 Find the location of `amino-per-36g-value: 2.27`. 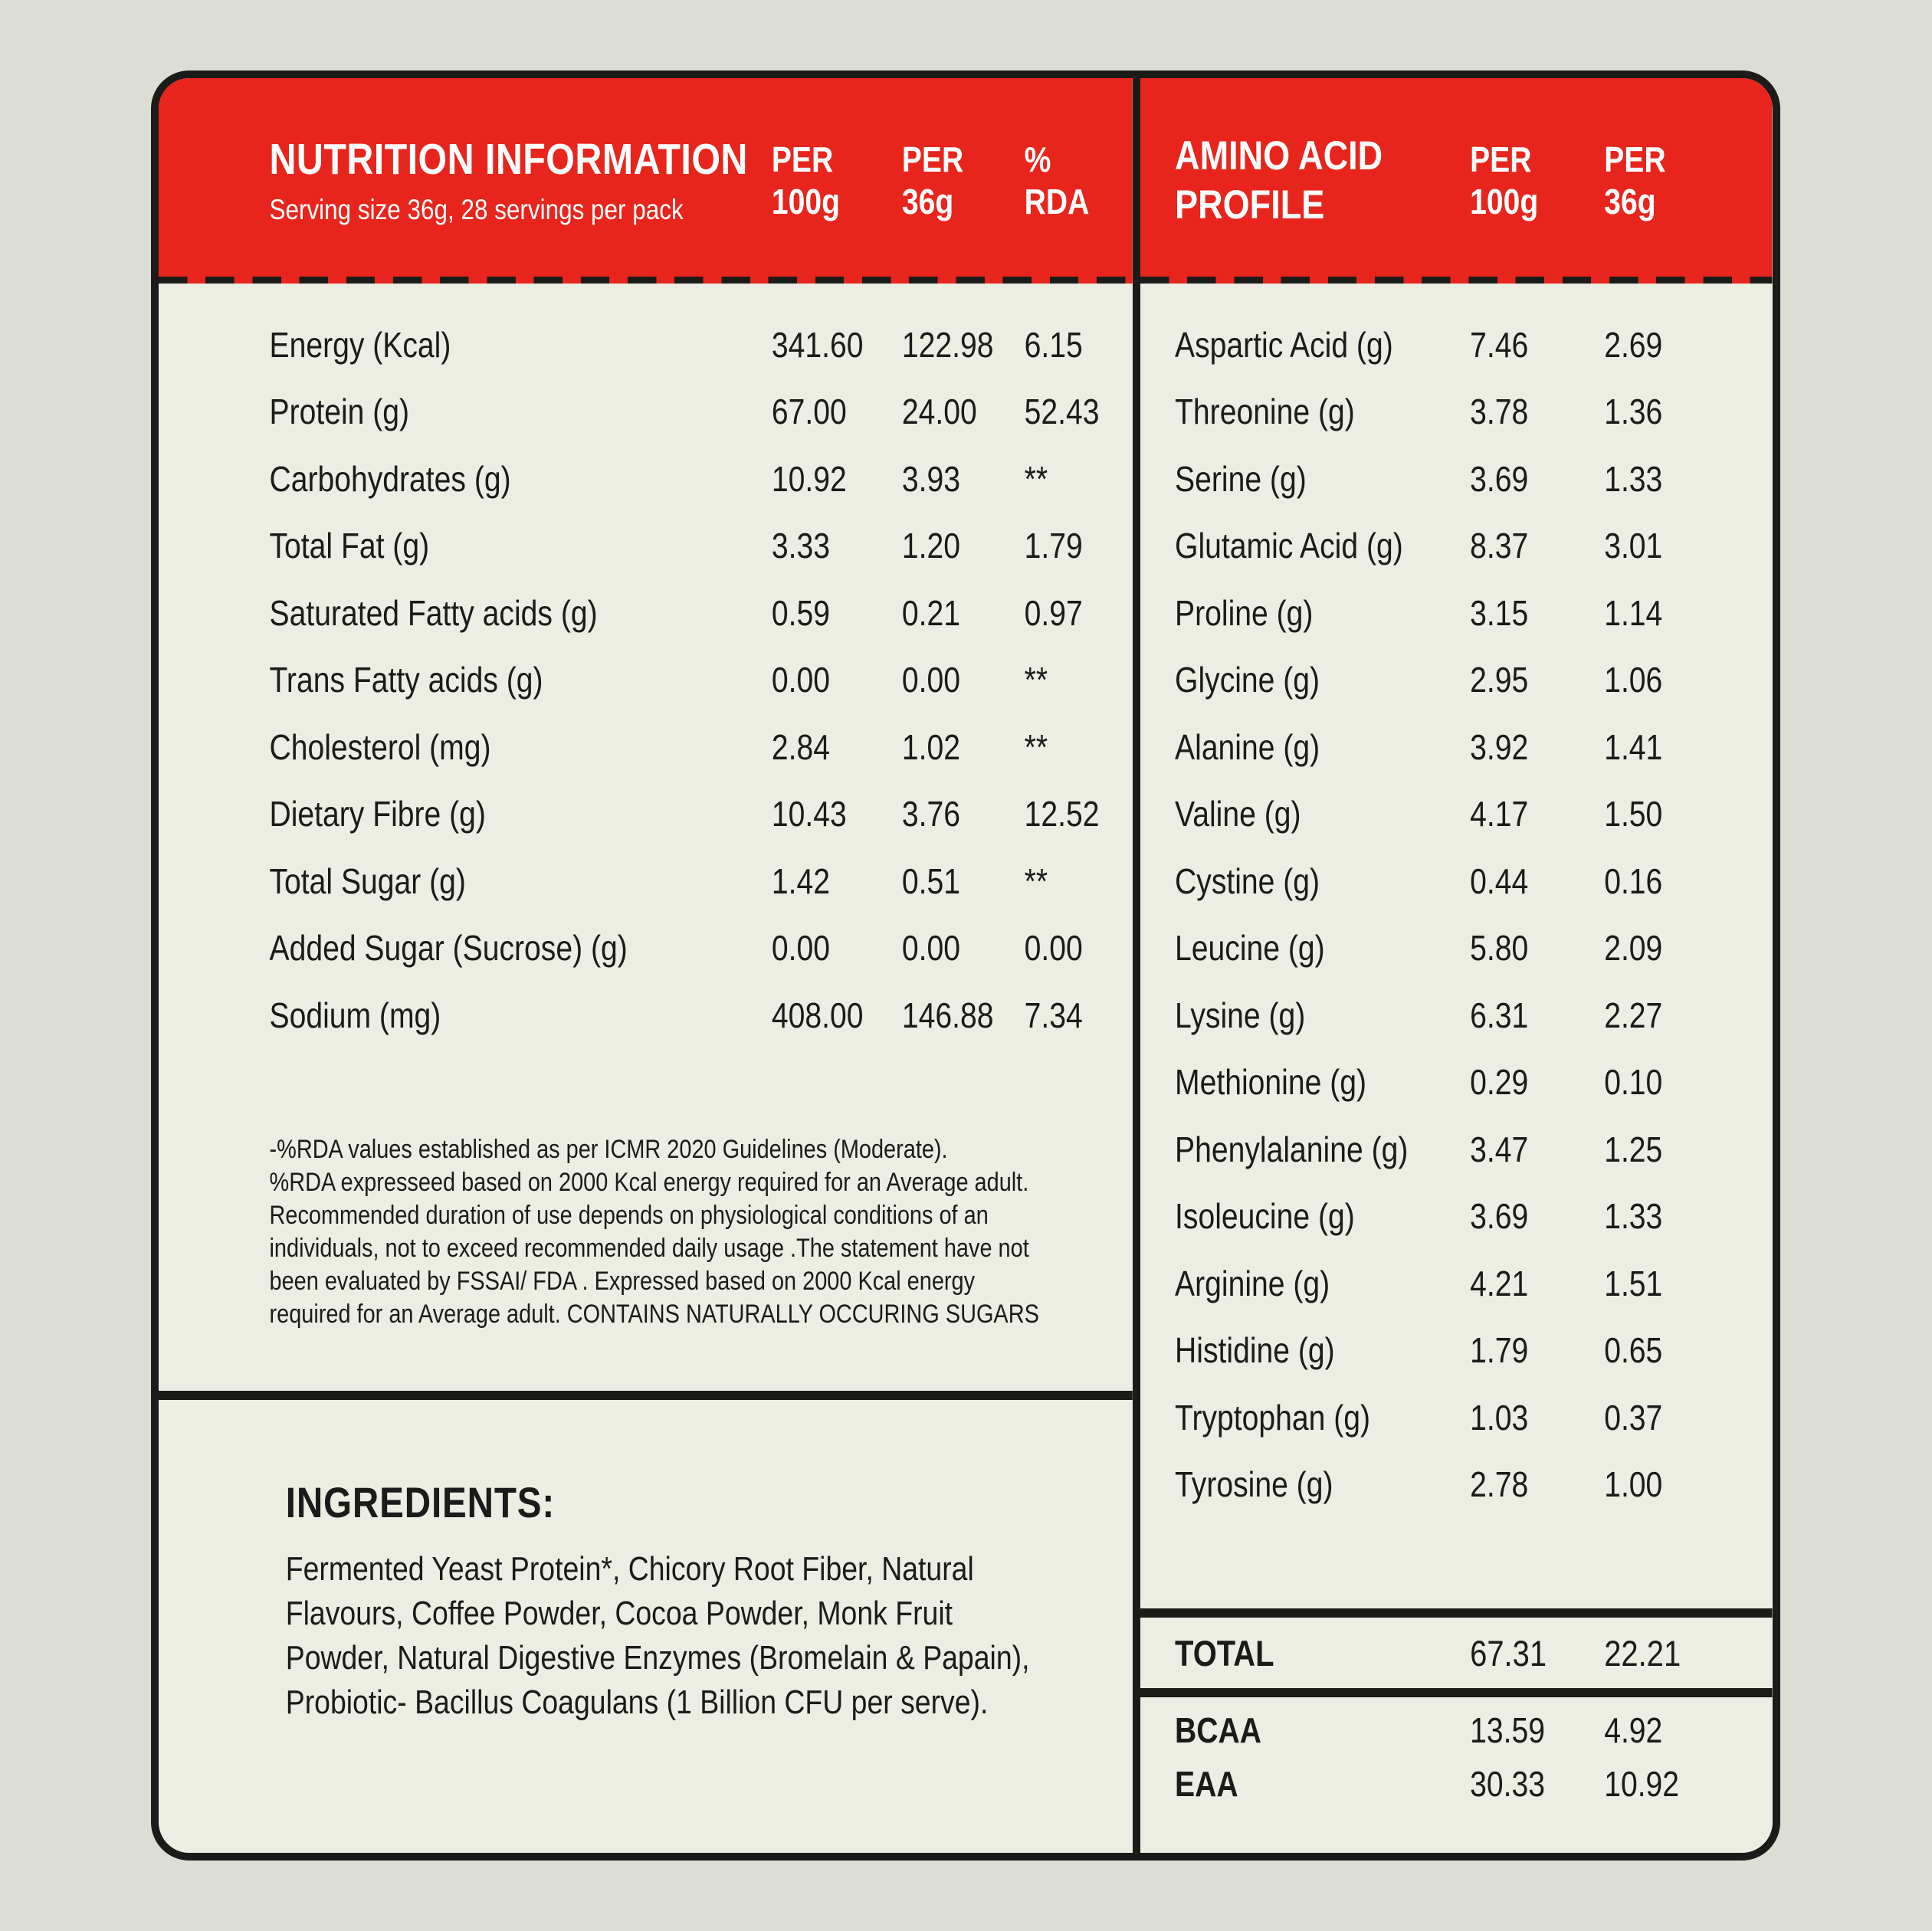

amino-per-36g-value: 2.27 is located at coordinates (1633, 1015).